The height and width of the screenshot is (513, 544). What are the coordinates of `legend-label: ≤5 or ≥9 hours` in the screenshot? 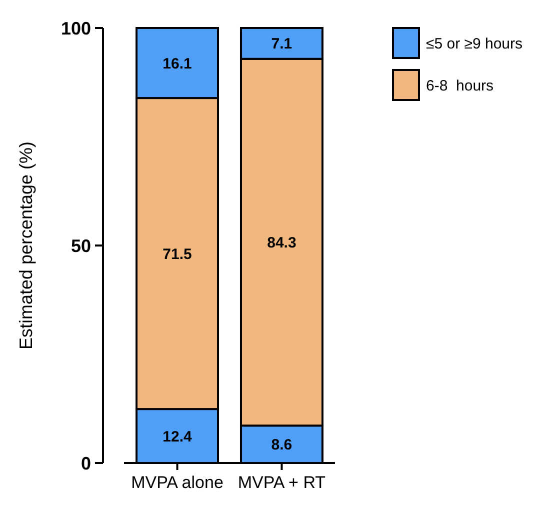 It's located at (474, 43).